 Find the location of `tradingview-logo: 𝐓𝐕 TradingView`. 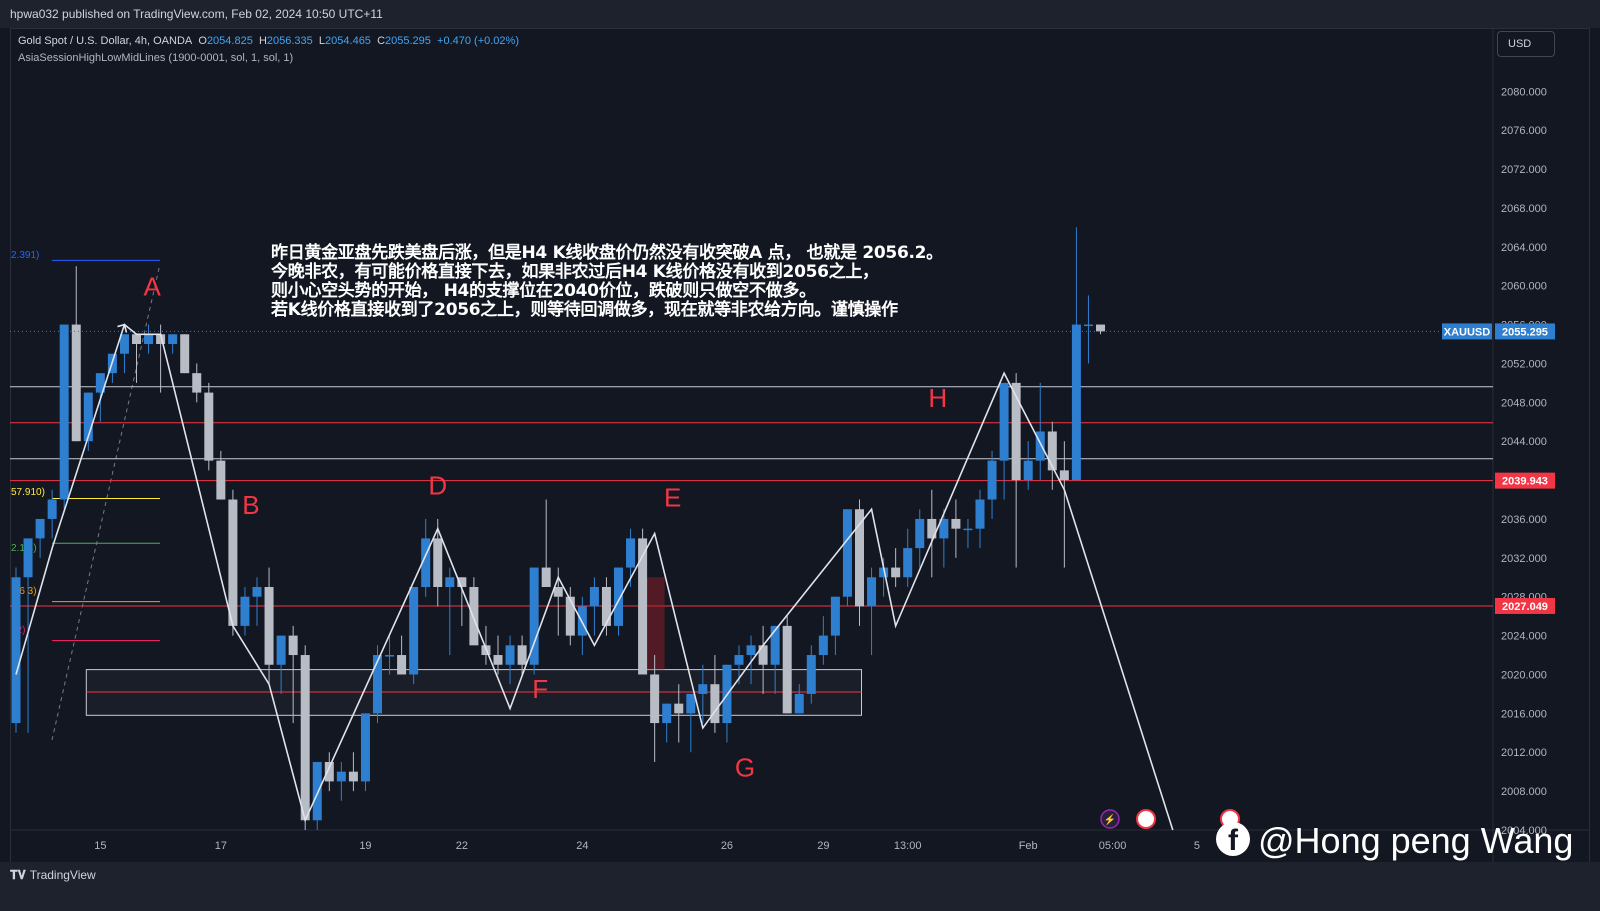

tradingview-logo: 𝐓𝐕 TradingView is located at coordinates (53, 875).